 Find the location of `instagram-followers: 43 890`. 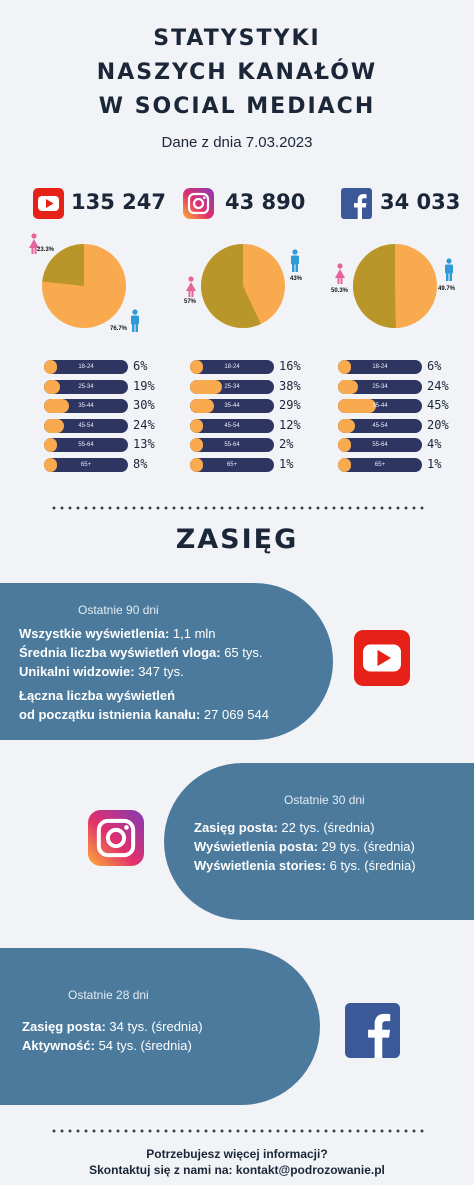

instagram-followers: 43 890 is located at coordinates (265, 202).